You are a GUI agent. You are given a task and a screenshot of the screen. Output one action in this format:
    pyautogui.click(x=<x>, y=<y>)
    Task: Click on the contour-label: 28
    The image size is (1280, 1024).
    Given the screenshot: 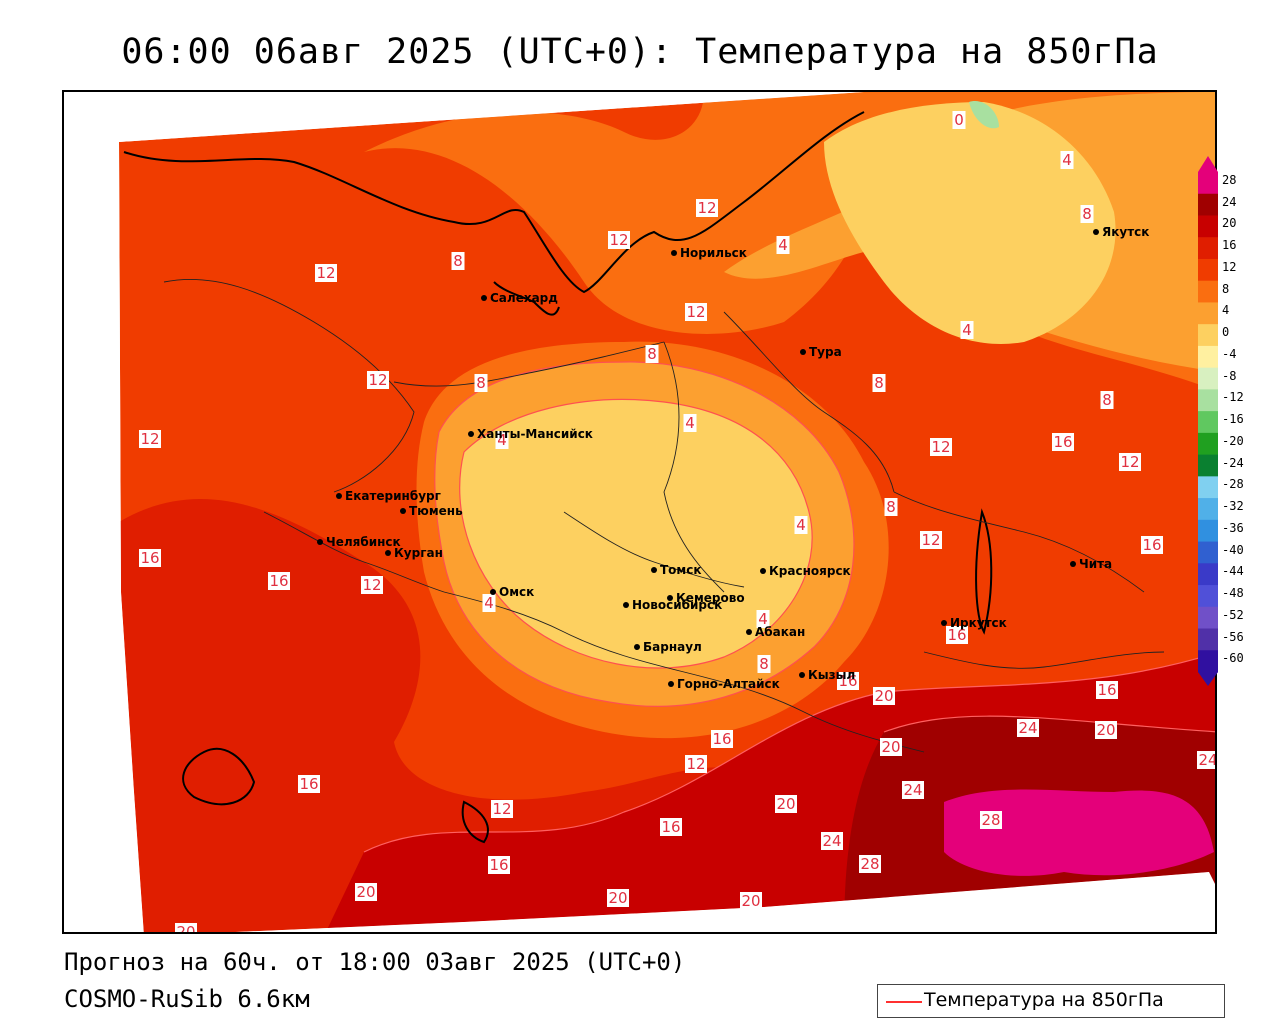 What is the action you would take?
    pyautogui.click(x=990, y=820)
    